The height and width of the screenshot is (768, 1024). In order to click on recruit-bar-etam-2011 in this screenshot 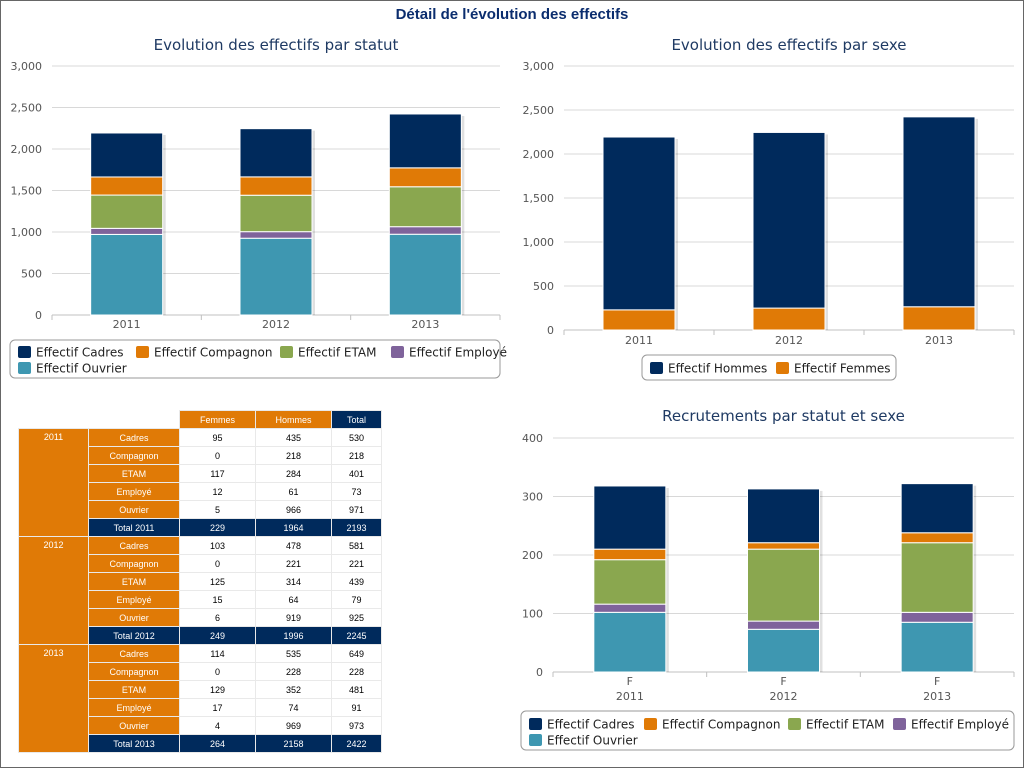, I will do `click(630, 582)`.